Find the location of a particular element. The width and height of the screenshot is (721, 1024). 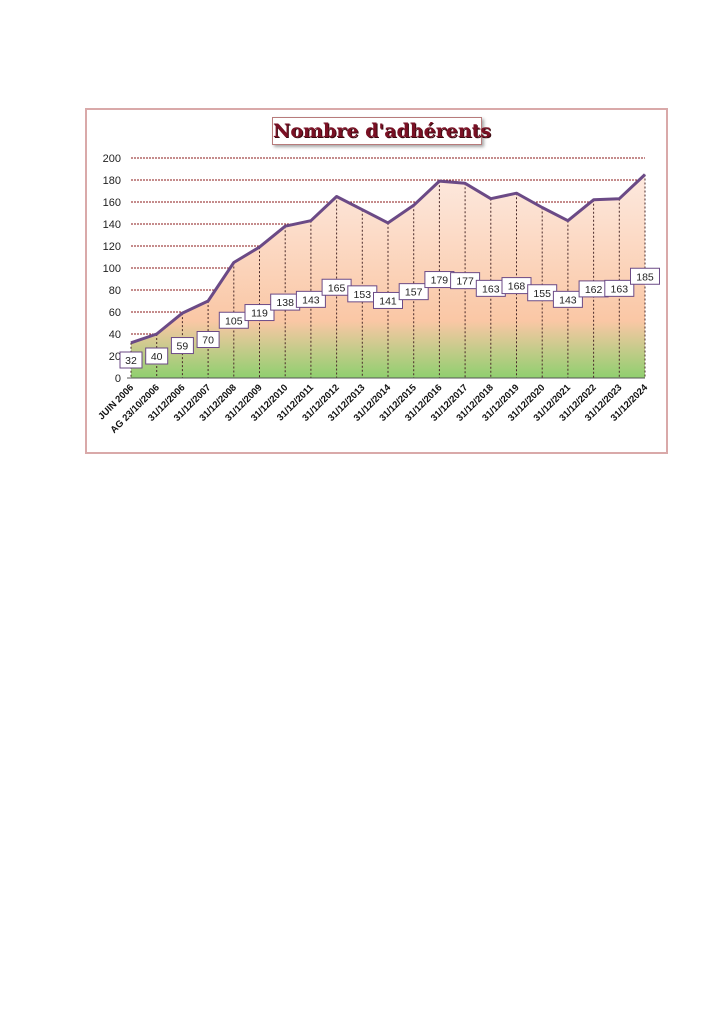

data-label: 162 is located at coordinates (594, 290).